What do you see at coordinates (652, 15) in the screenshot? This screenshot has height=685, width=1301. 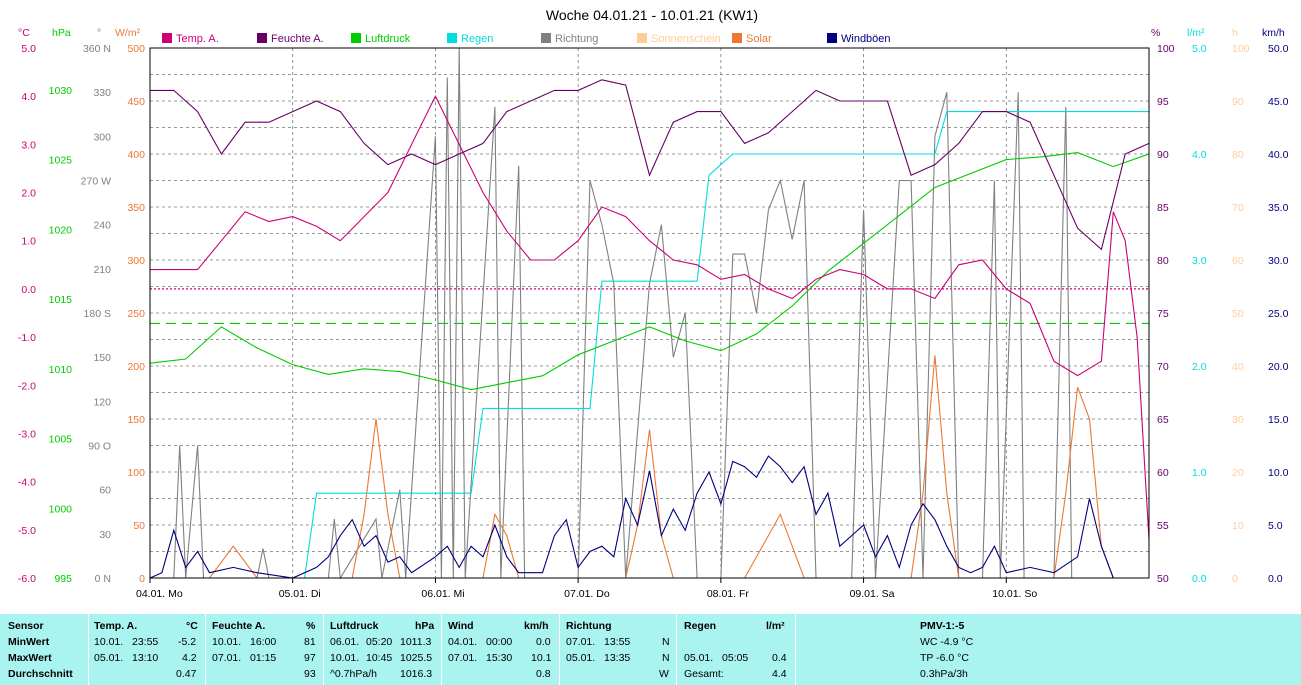 I see `chart-title: Woche 04.01.21 - 10.01.21 (KW1)` at bounding box center [652, 15].